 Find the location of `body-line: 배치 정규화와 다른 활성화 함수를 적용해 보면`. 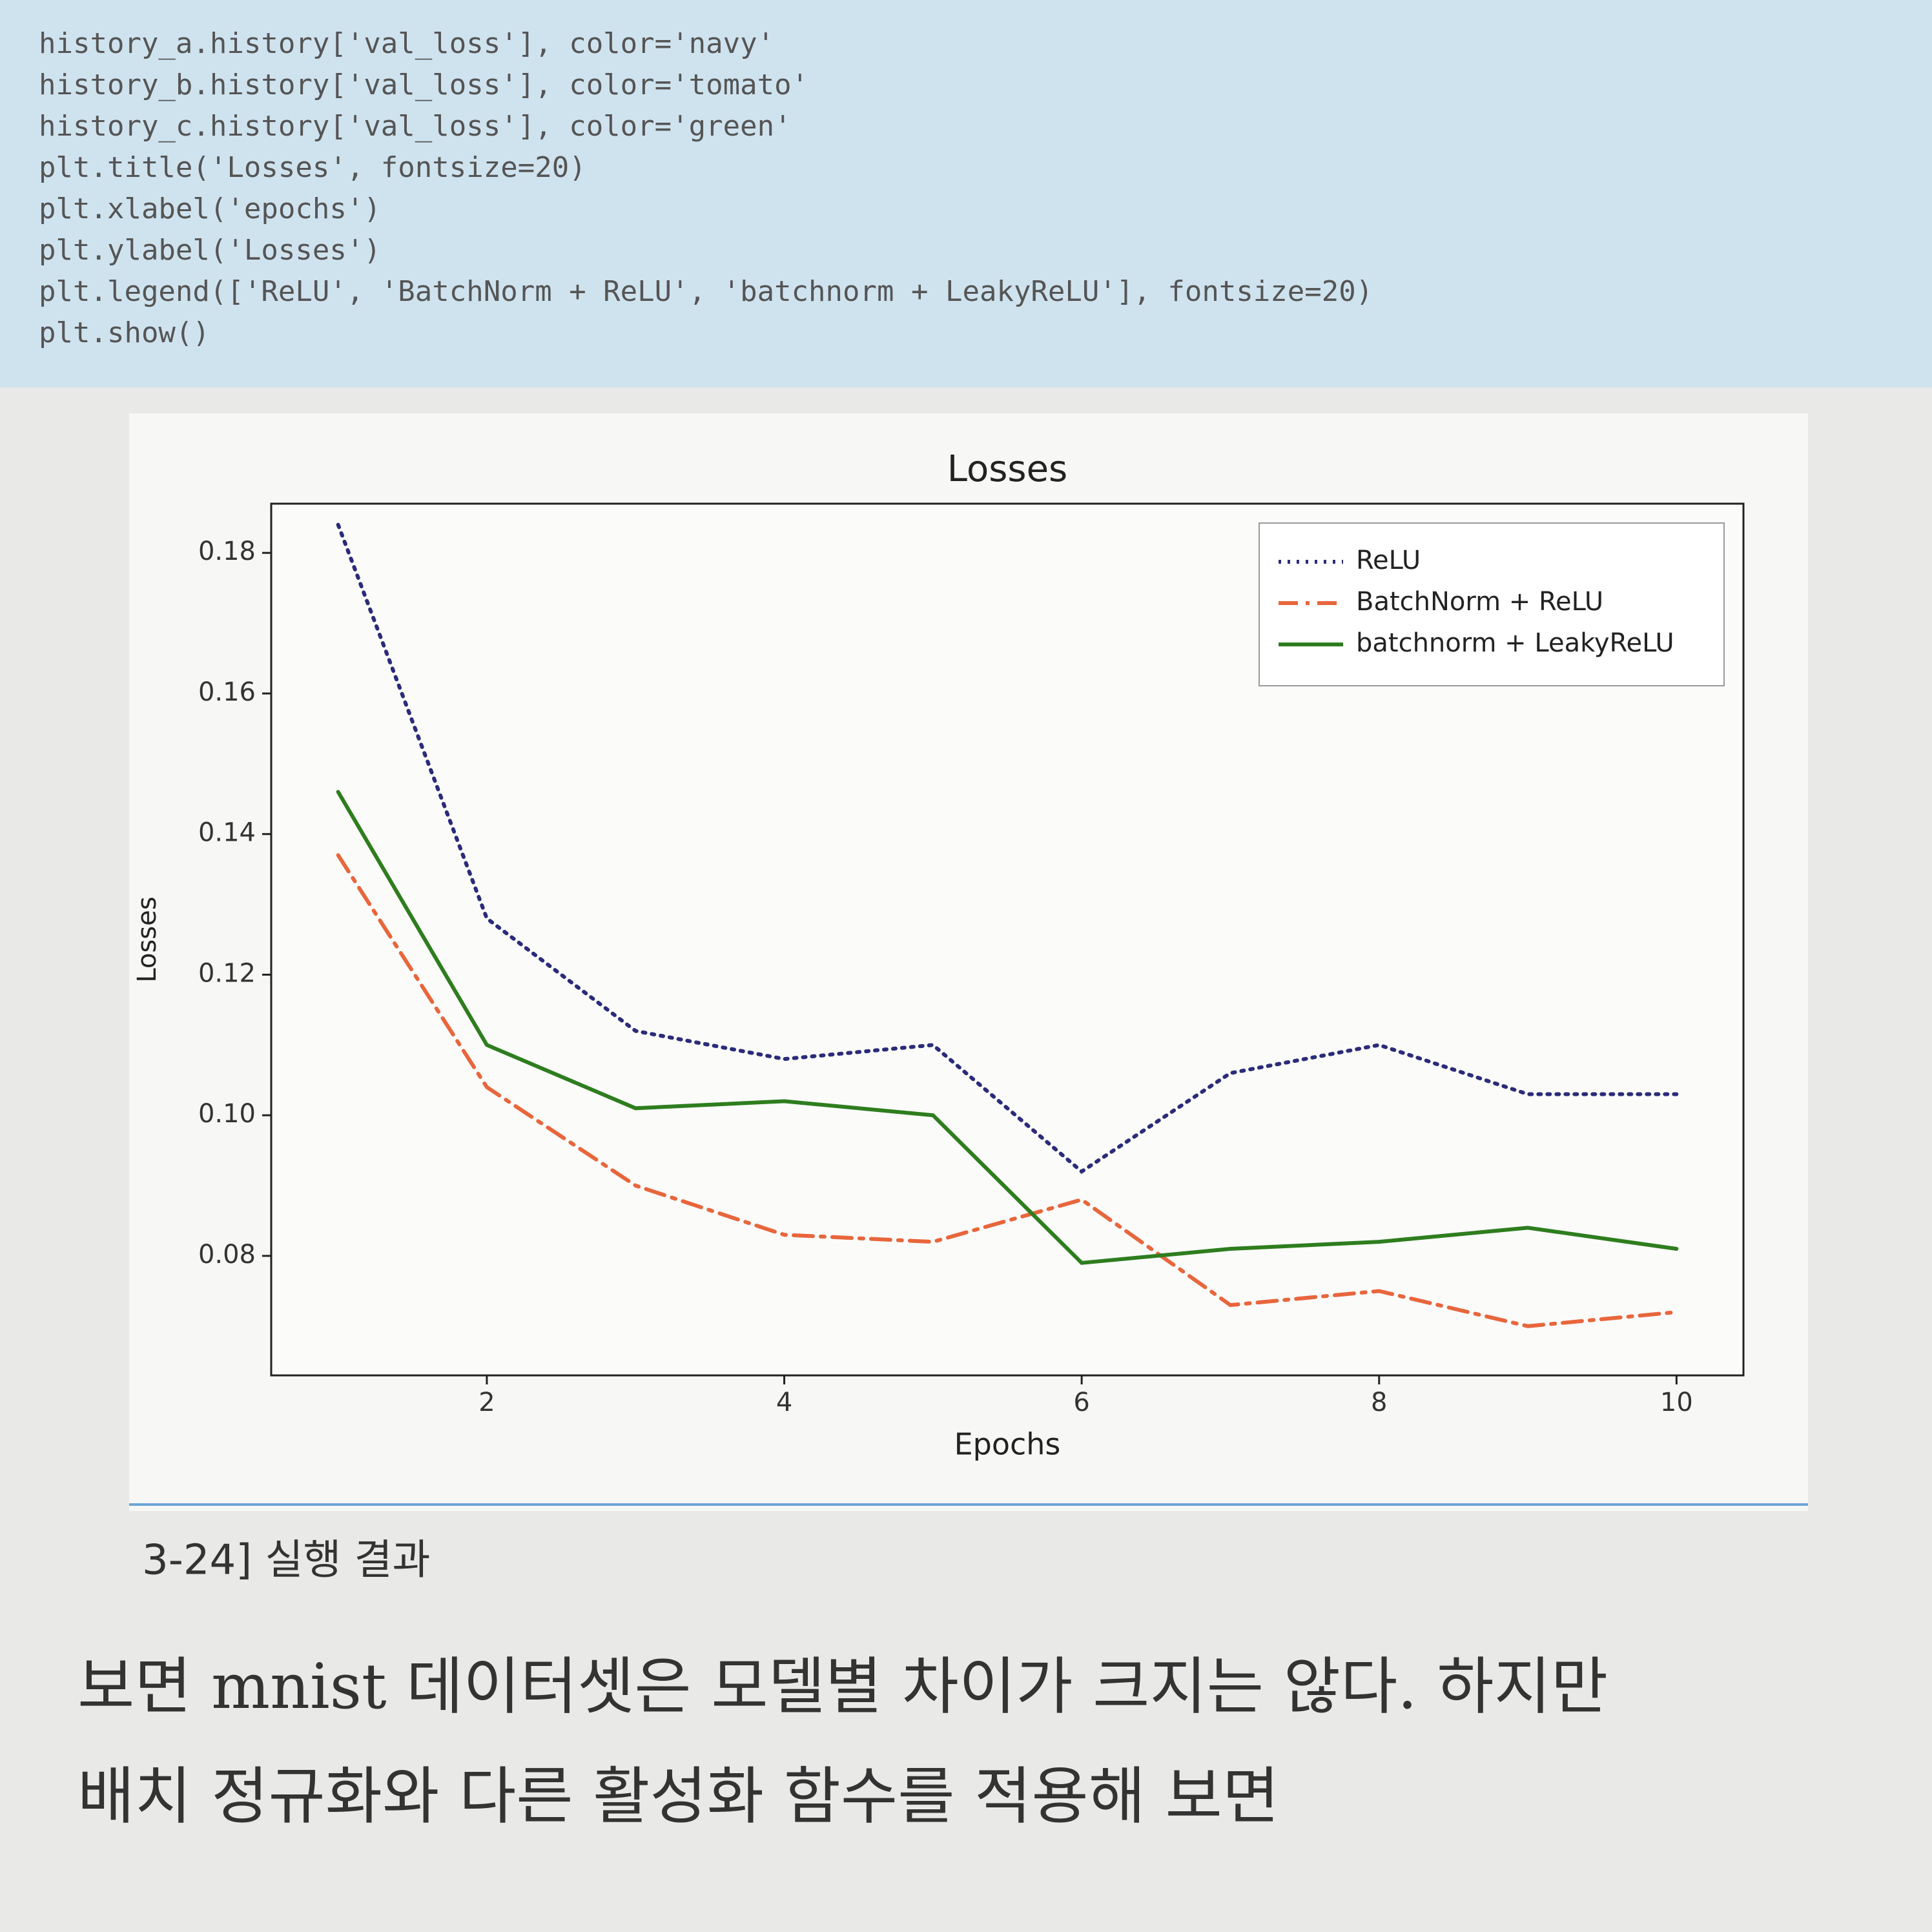

body-line: 배치 정규화와 다른 활성화 함수를 적용해 보면 is located at coordinates (678, 1796).